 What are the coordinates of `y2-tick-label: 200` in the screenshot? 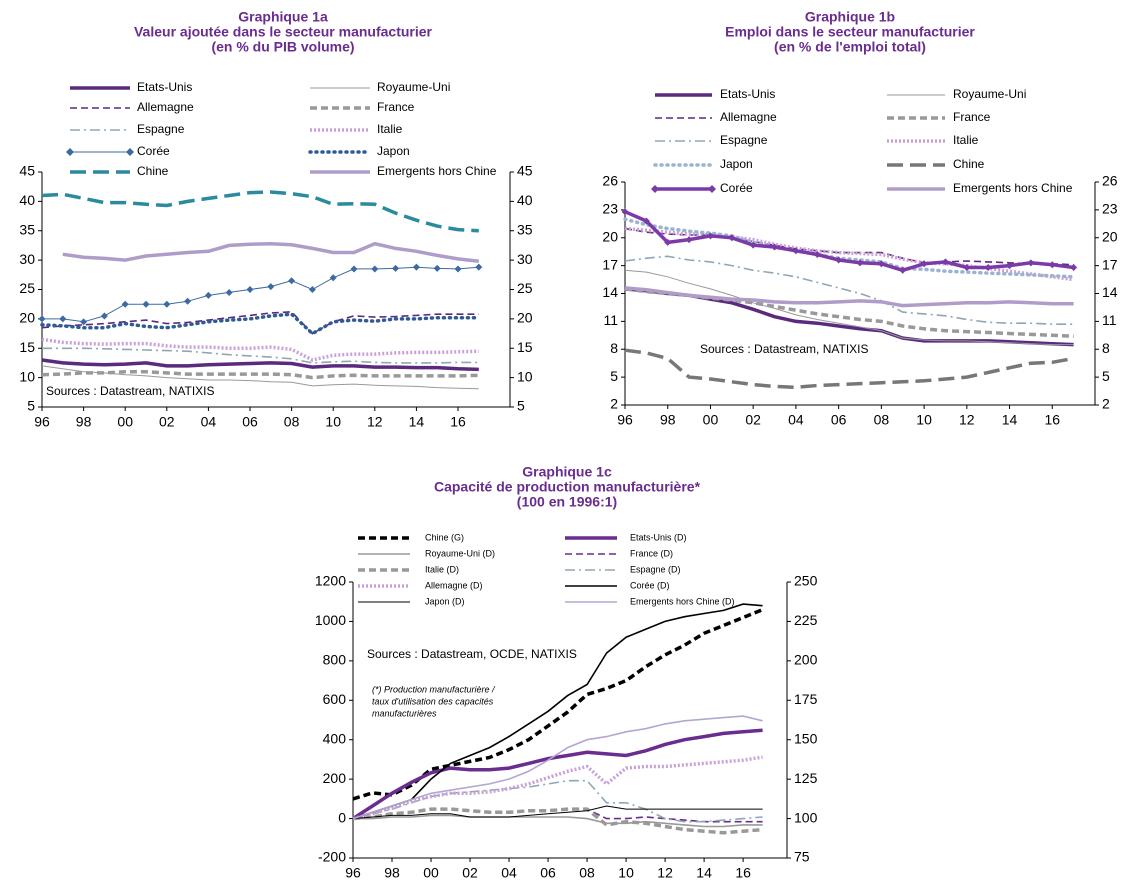 It's located at (806, 660).